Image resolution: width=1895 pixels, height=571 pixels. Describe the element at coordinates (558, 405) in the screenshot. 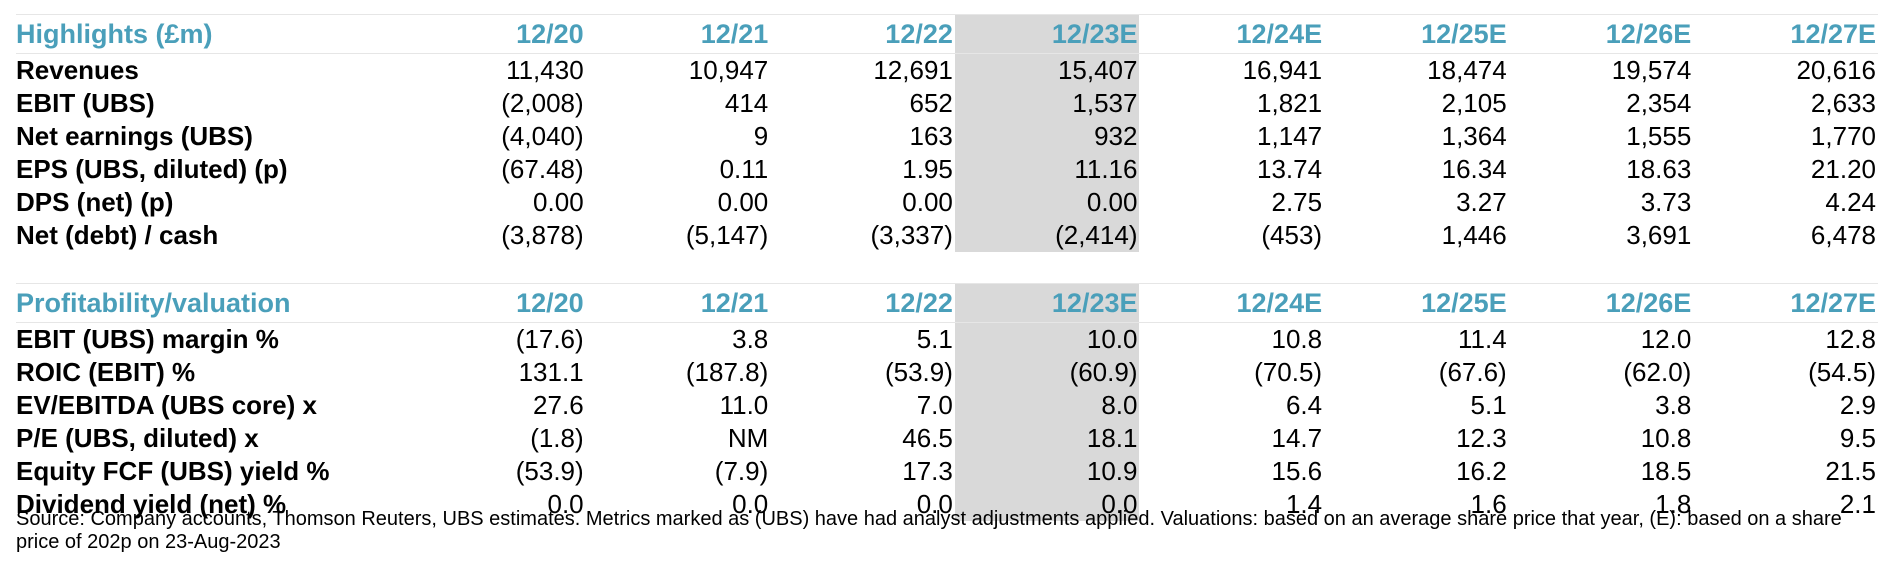

I see `table-cell: 27.6` at that location.